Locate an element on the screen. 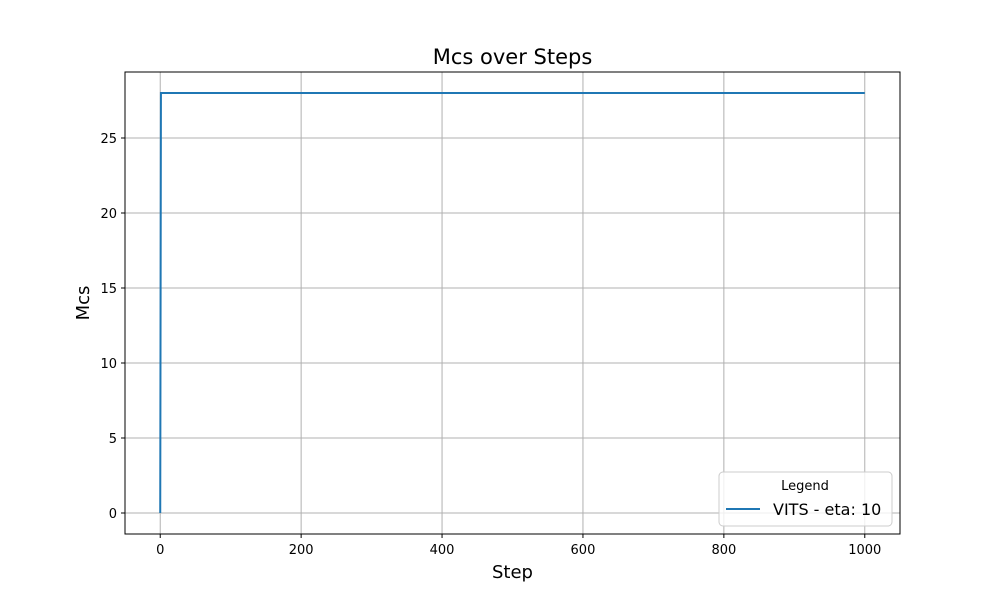 The image size is (1000, 600). legend-label: VITS - eta: 10 is located at coordinates (827, 509).